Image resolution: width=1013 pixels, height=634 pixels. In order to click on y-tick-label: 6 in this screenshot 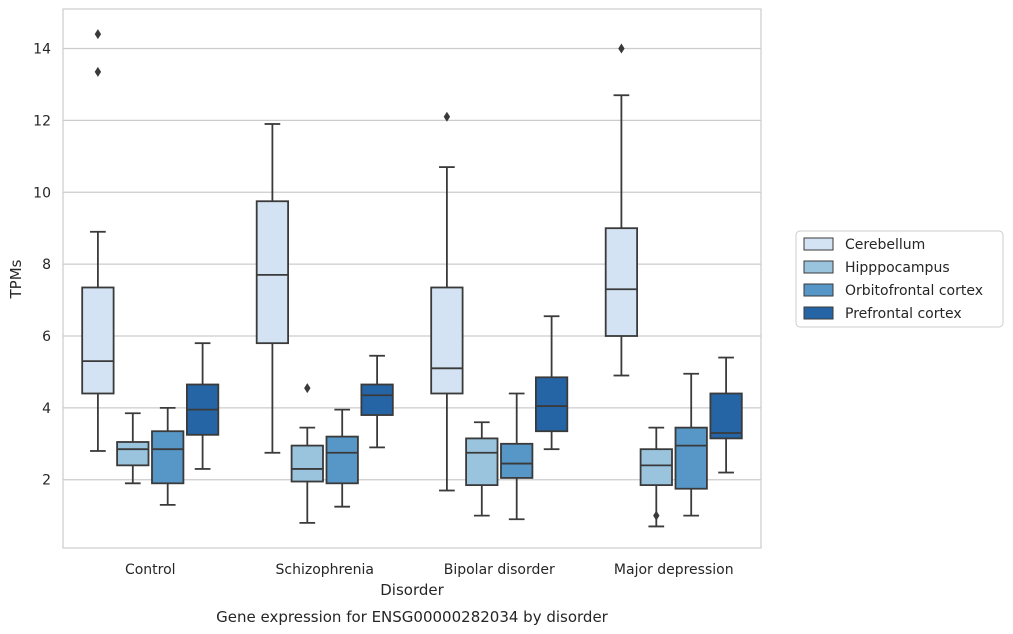, I will do `click(46, 337)`.